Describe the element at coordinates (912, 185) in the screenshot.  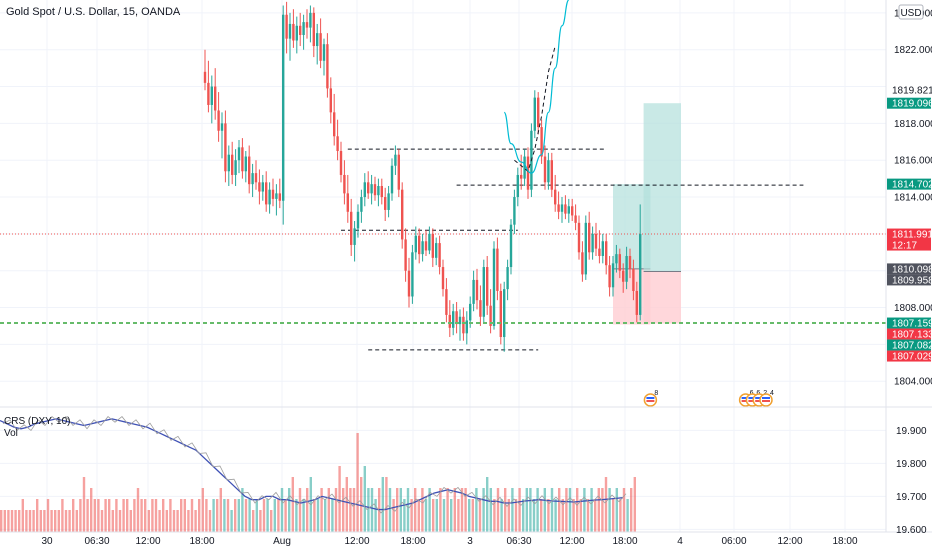
I see `price-badge-label: 1814.702` at that location.